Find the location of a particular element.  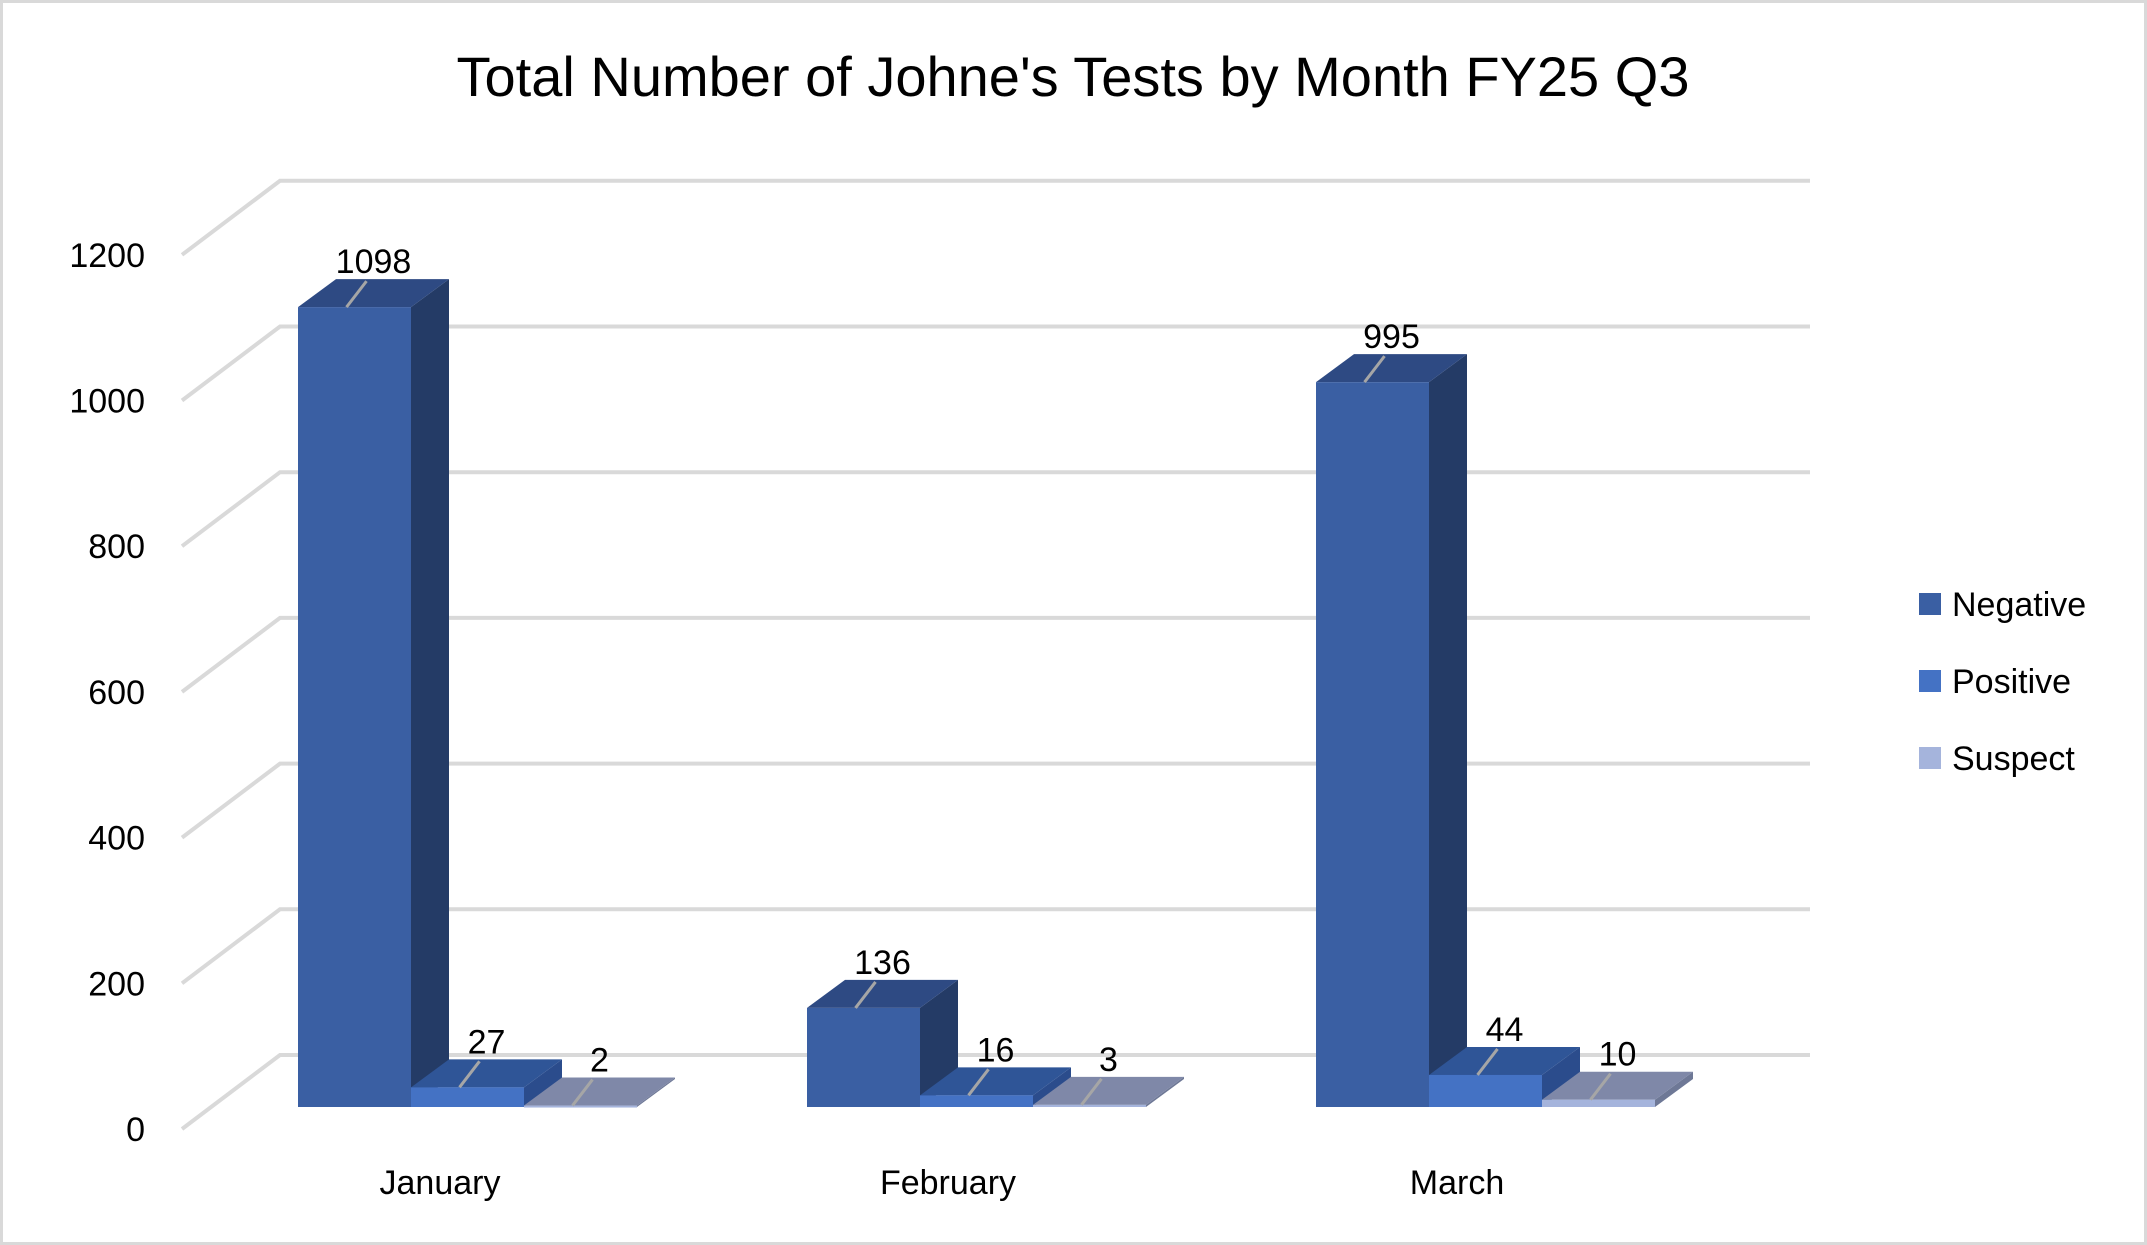

legend-item-suspect: Suspect is located at coordinates (1997, 759).